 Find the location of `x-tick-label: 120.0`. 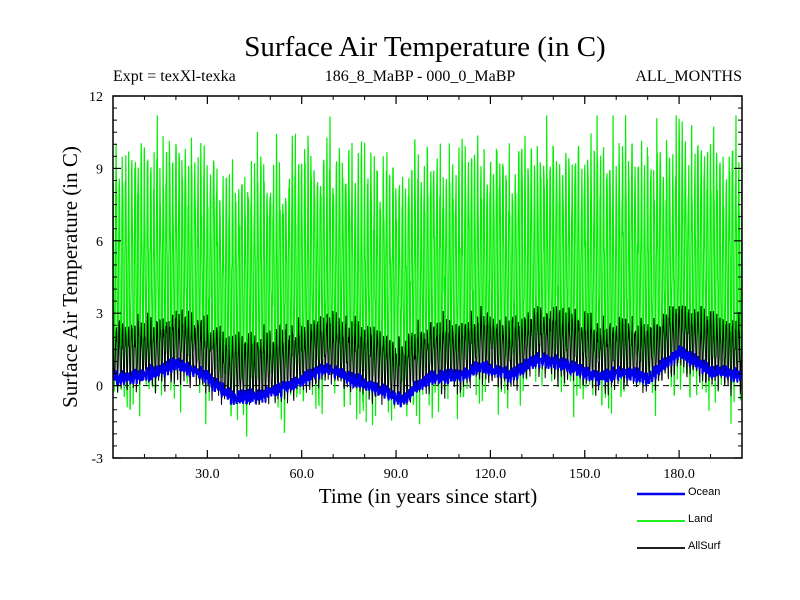

x-tick-label: 120.0 is located at coordinates (491, 474).